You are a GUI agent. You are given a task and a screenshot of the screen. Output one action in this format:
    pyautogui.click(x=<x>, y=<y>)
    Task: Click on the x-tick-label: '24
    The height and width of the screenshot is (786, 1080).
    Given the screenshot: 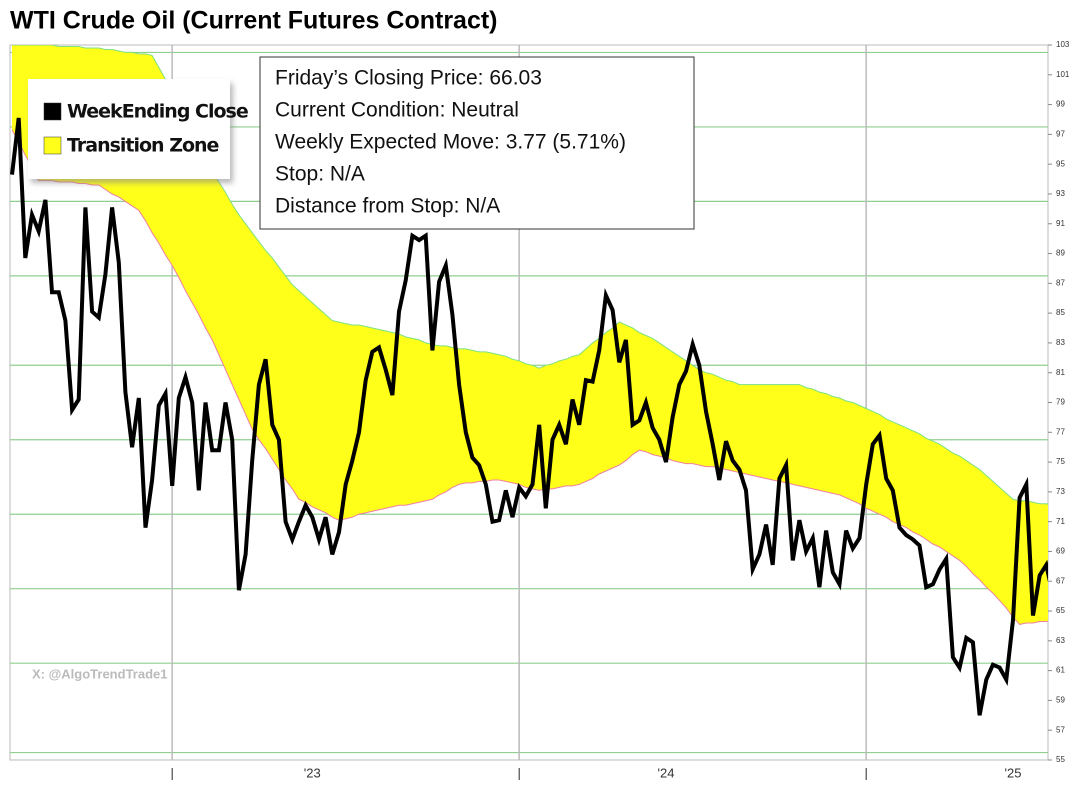 What is the action you would take?
    pyautogui.click(x=665, y=772)
    